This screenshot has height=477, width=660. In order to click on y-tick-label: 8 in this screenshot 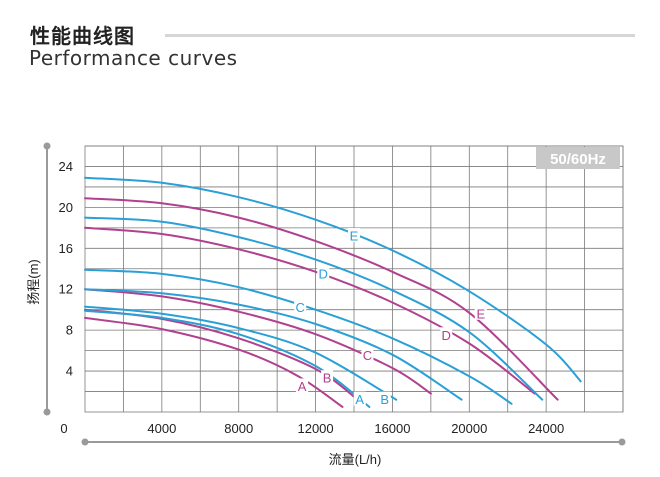, I will do `click(69, 330)`.